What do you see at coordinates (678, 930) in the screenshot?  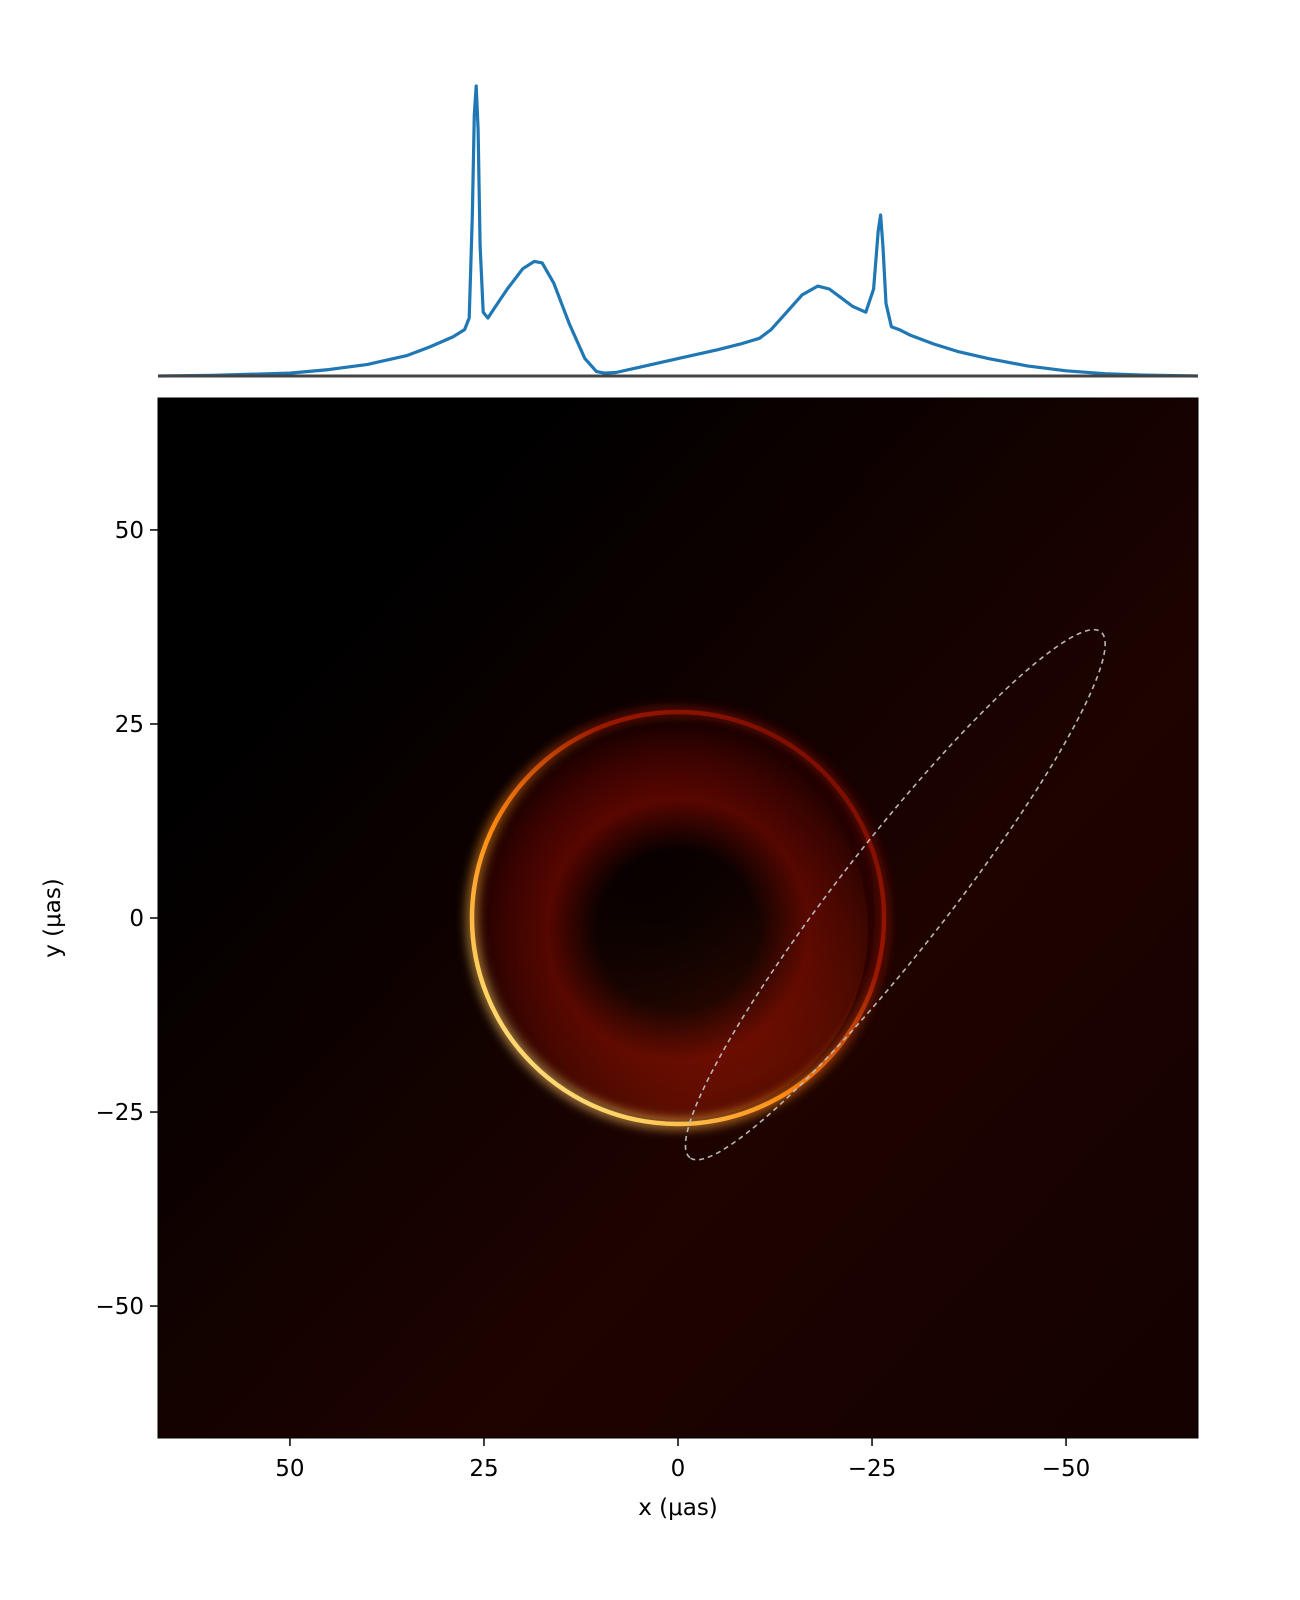 I see `disk-tint` at bounding box center [678, 930].